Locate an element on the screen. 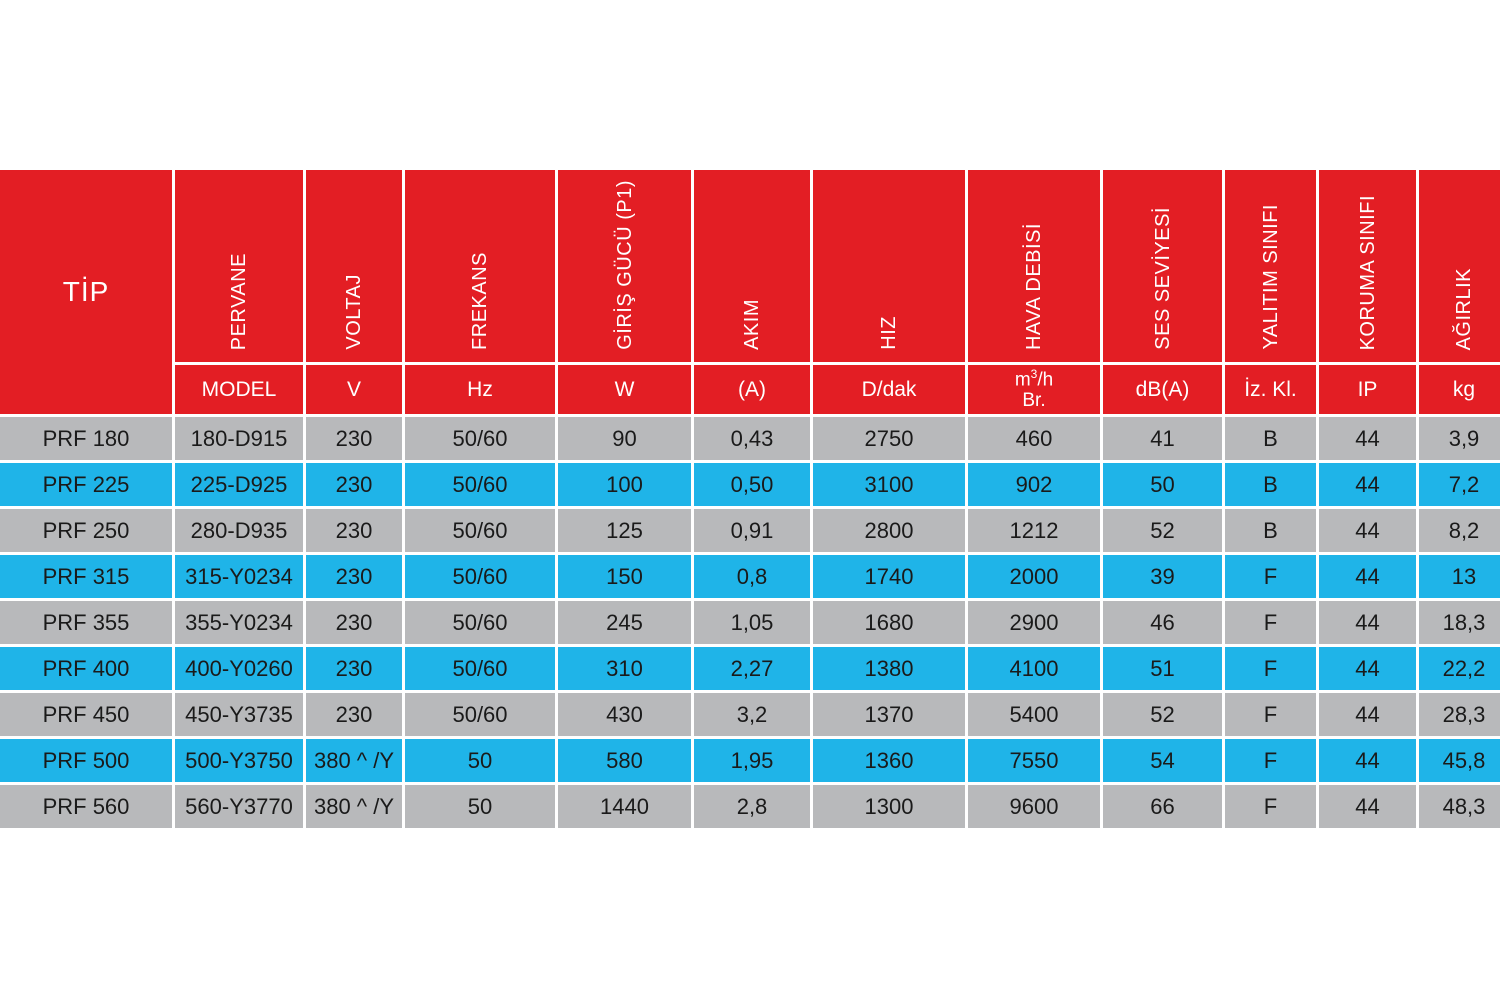  table-cell: 0,8 is located at coordinates (752, 576).